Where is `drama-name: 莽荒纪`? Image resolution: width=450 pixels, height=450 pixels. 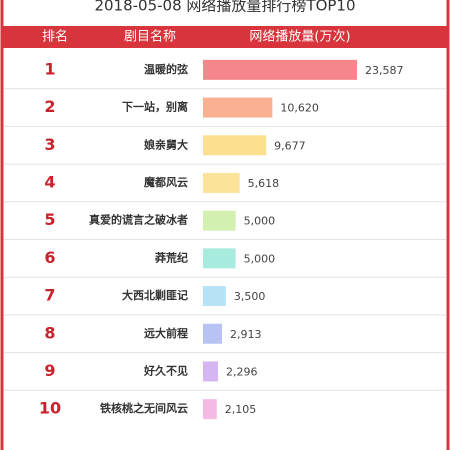 drama-name: 莽荒纪 is located at coordinates (171, 257).